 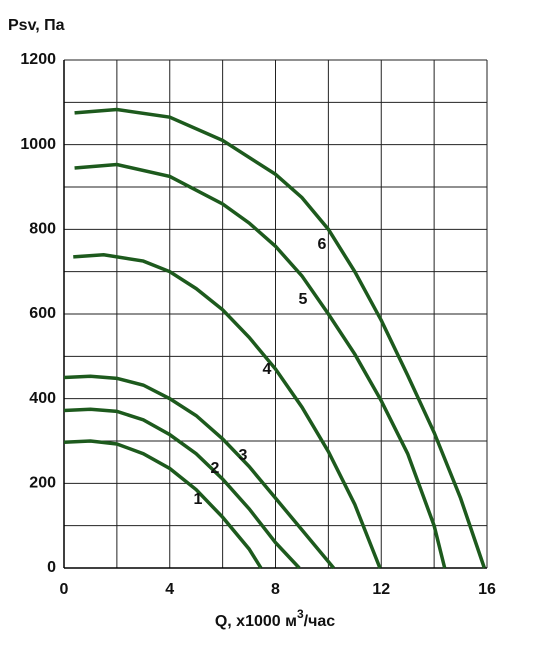 I want to click on x-tick-label: 16, so click(x=487, y=589).